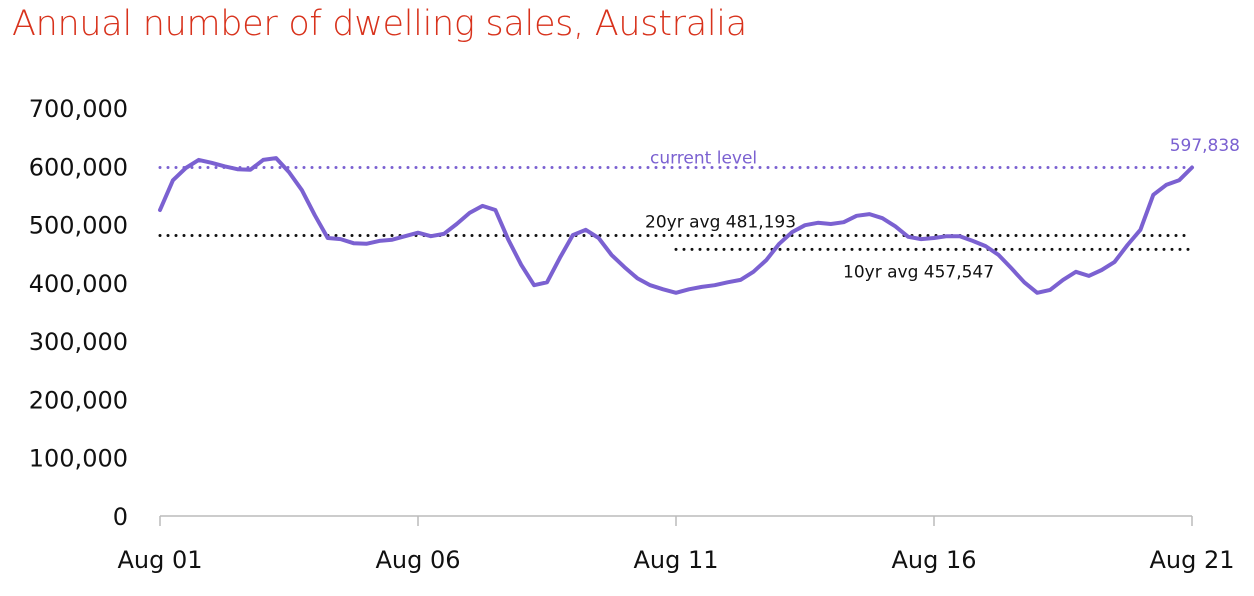  I want to click on x-tick-label: Aug 21, so click(1191, 560).